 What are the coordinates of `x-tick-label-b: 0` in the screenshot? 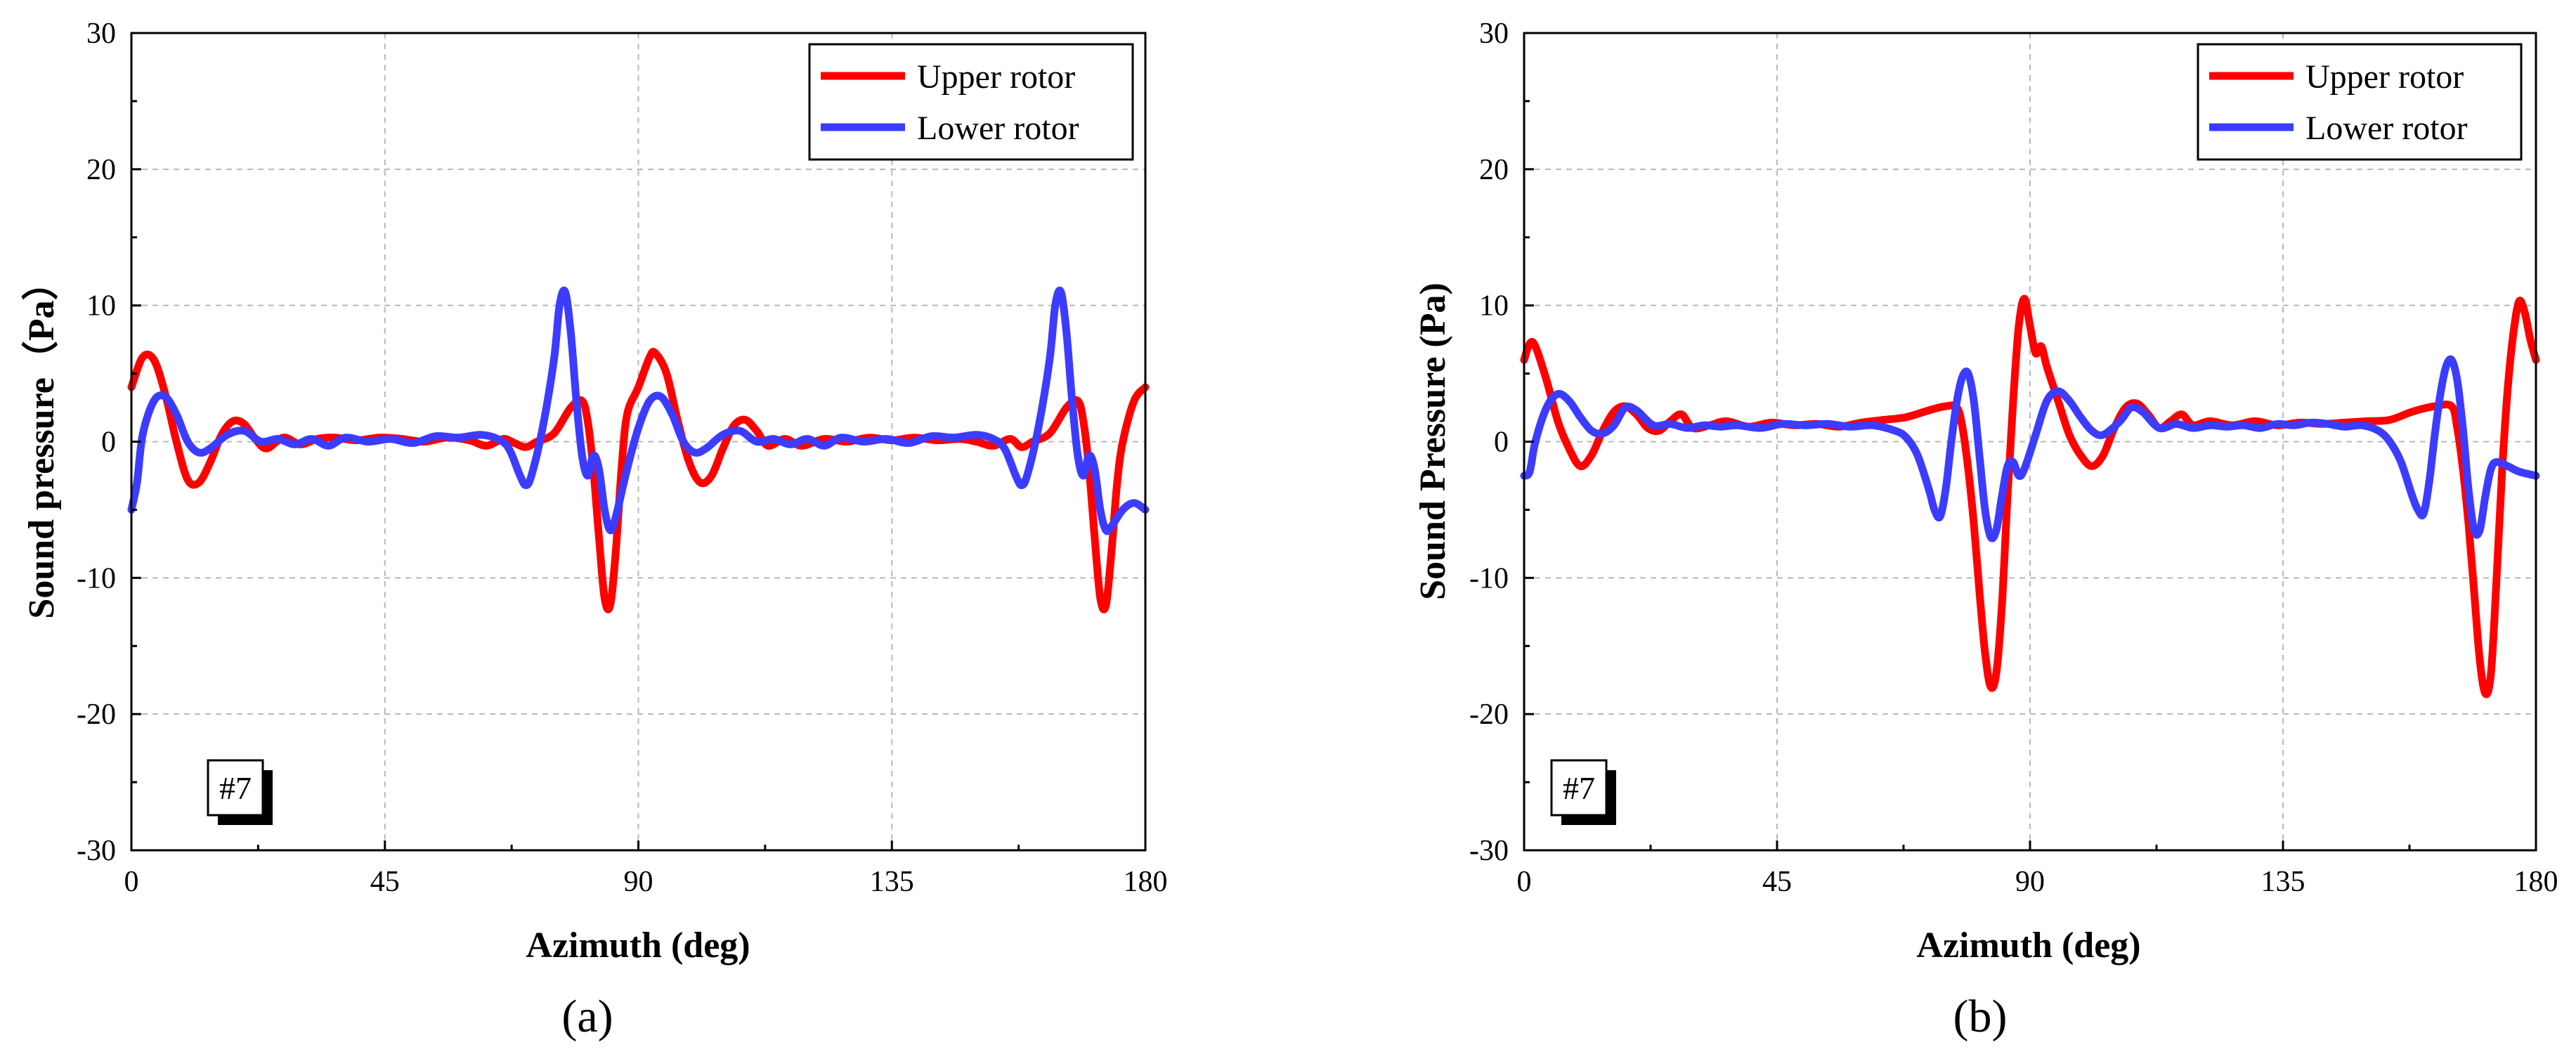 It's located at (1524, 882).